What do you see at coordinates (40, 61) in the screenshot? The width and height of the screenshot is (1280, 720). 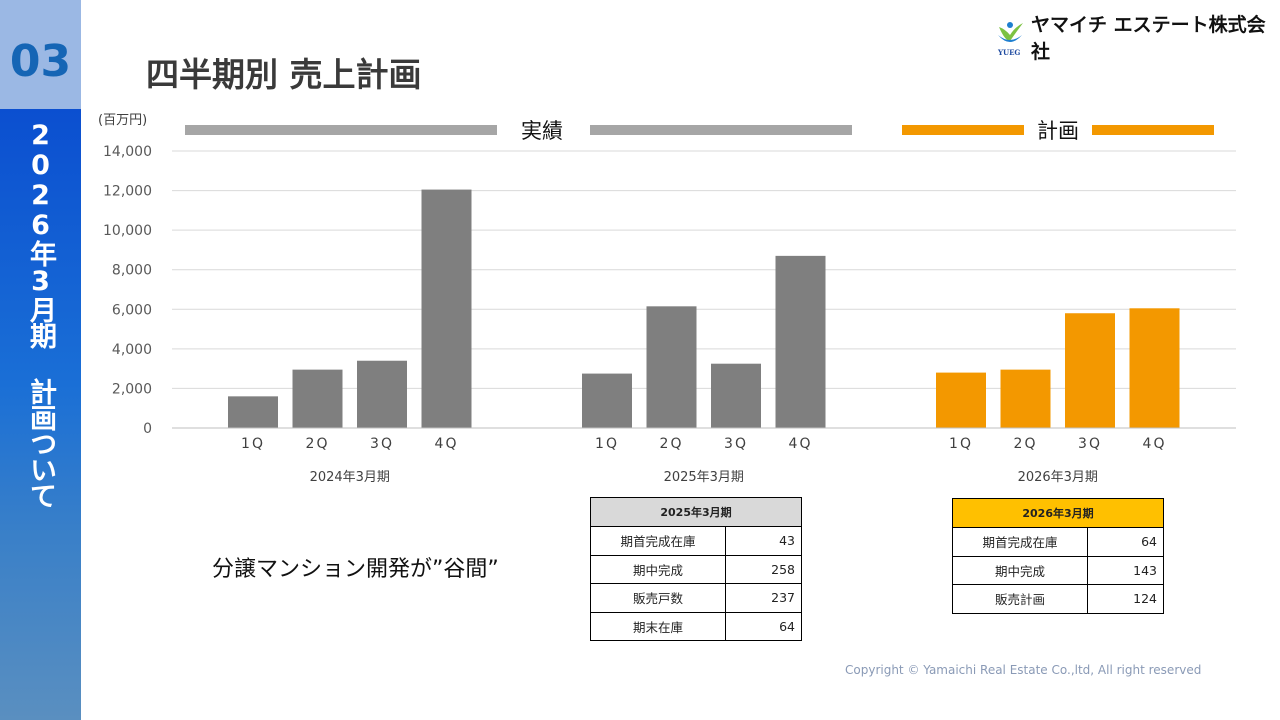 I see `section-number: 03` at bounding box center [40, 61].